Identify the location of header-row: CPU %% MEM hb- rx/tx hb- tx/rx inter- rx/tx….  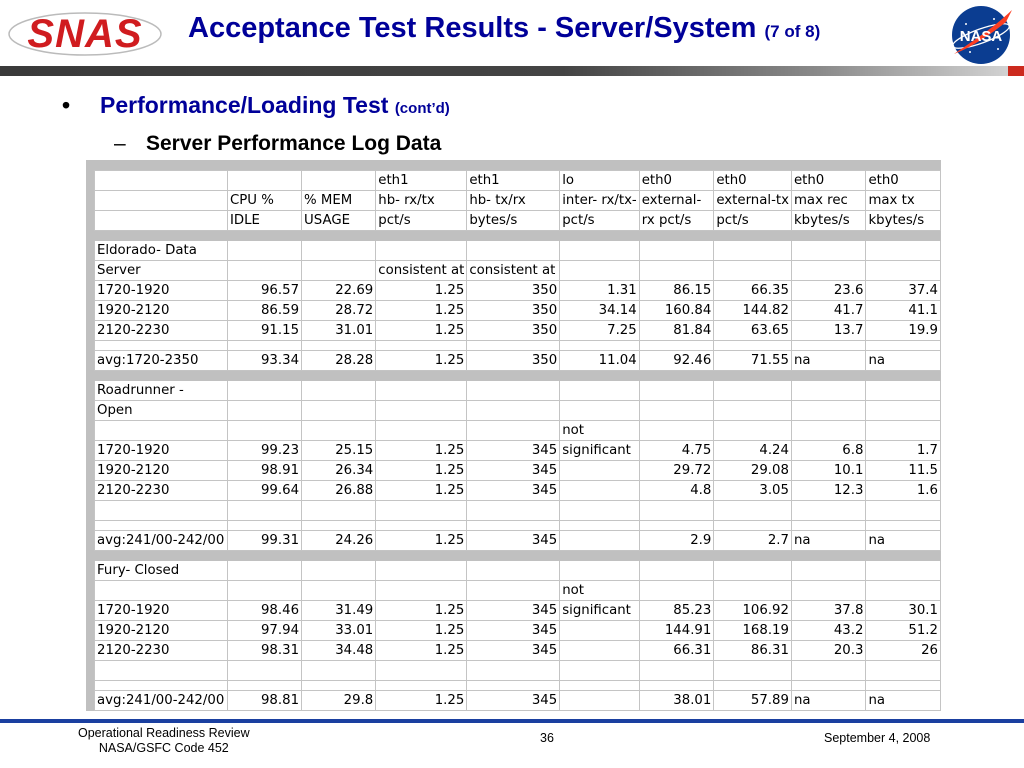
(517, 200).